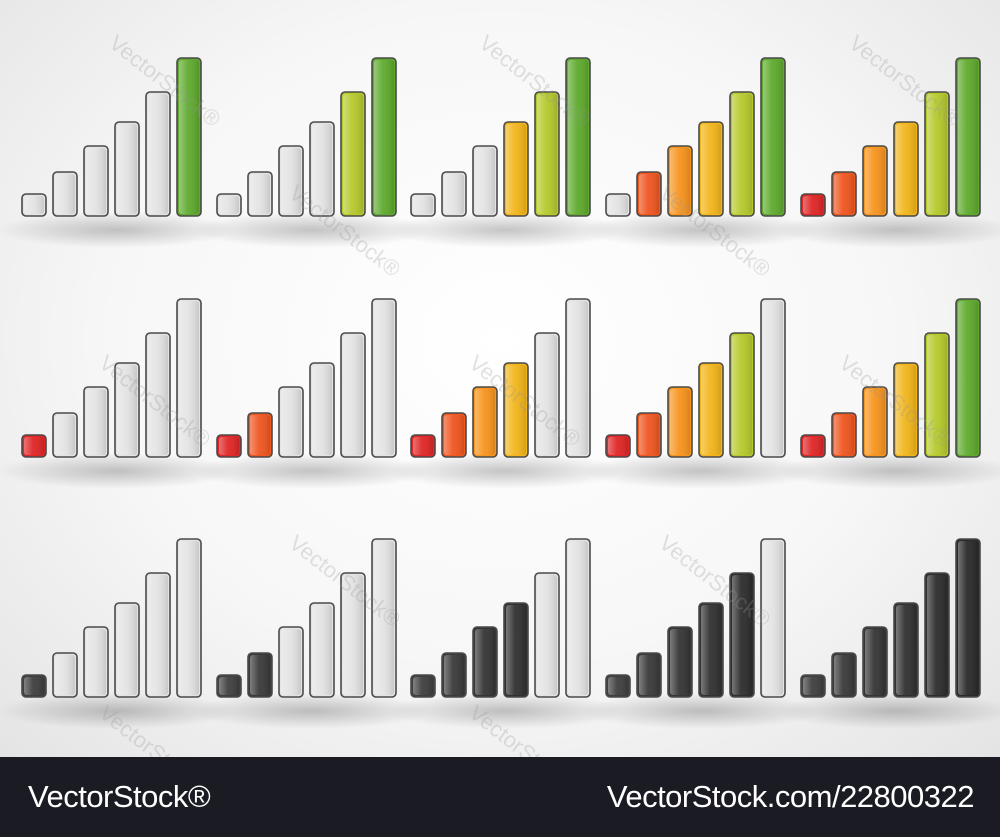 Image resolution: width=1000 pixels, height=837 pixels. Describe the element at coordinates (790, 796) in the screenshot. I see `stock-id-label: VectorStock.com/22800322` at that location.